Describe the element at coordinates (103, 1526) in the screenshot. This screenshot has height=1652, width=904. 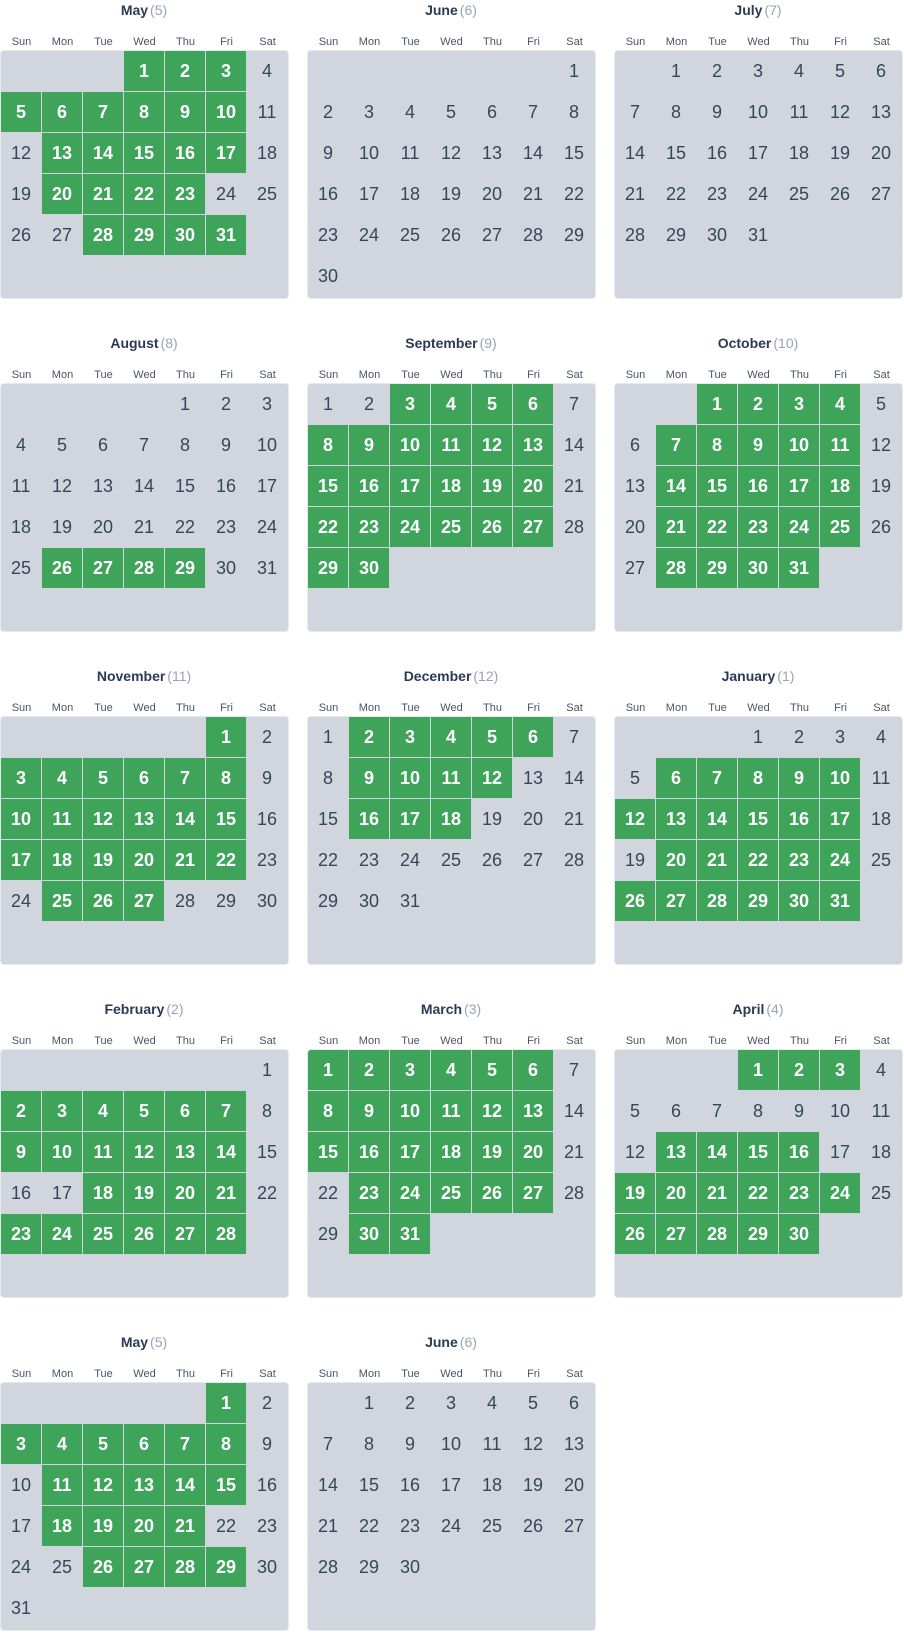
I see `day-cell: 19` at that location.